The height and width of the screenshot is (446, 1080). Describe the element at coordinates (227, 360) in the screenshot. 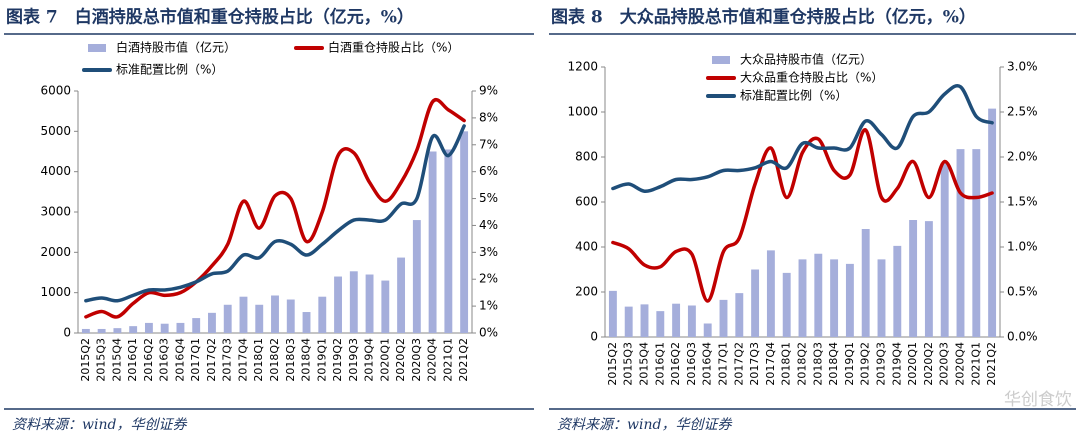

I see `x-tick-label: 2017Q3` at that location.